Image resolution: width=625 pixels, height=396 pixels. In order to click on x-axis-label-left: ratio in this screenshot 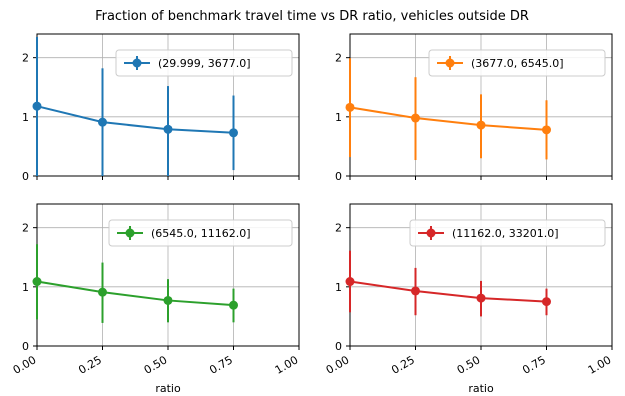, I will do `click(168, 388)`.